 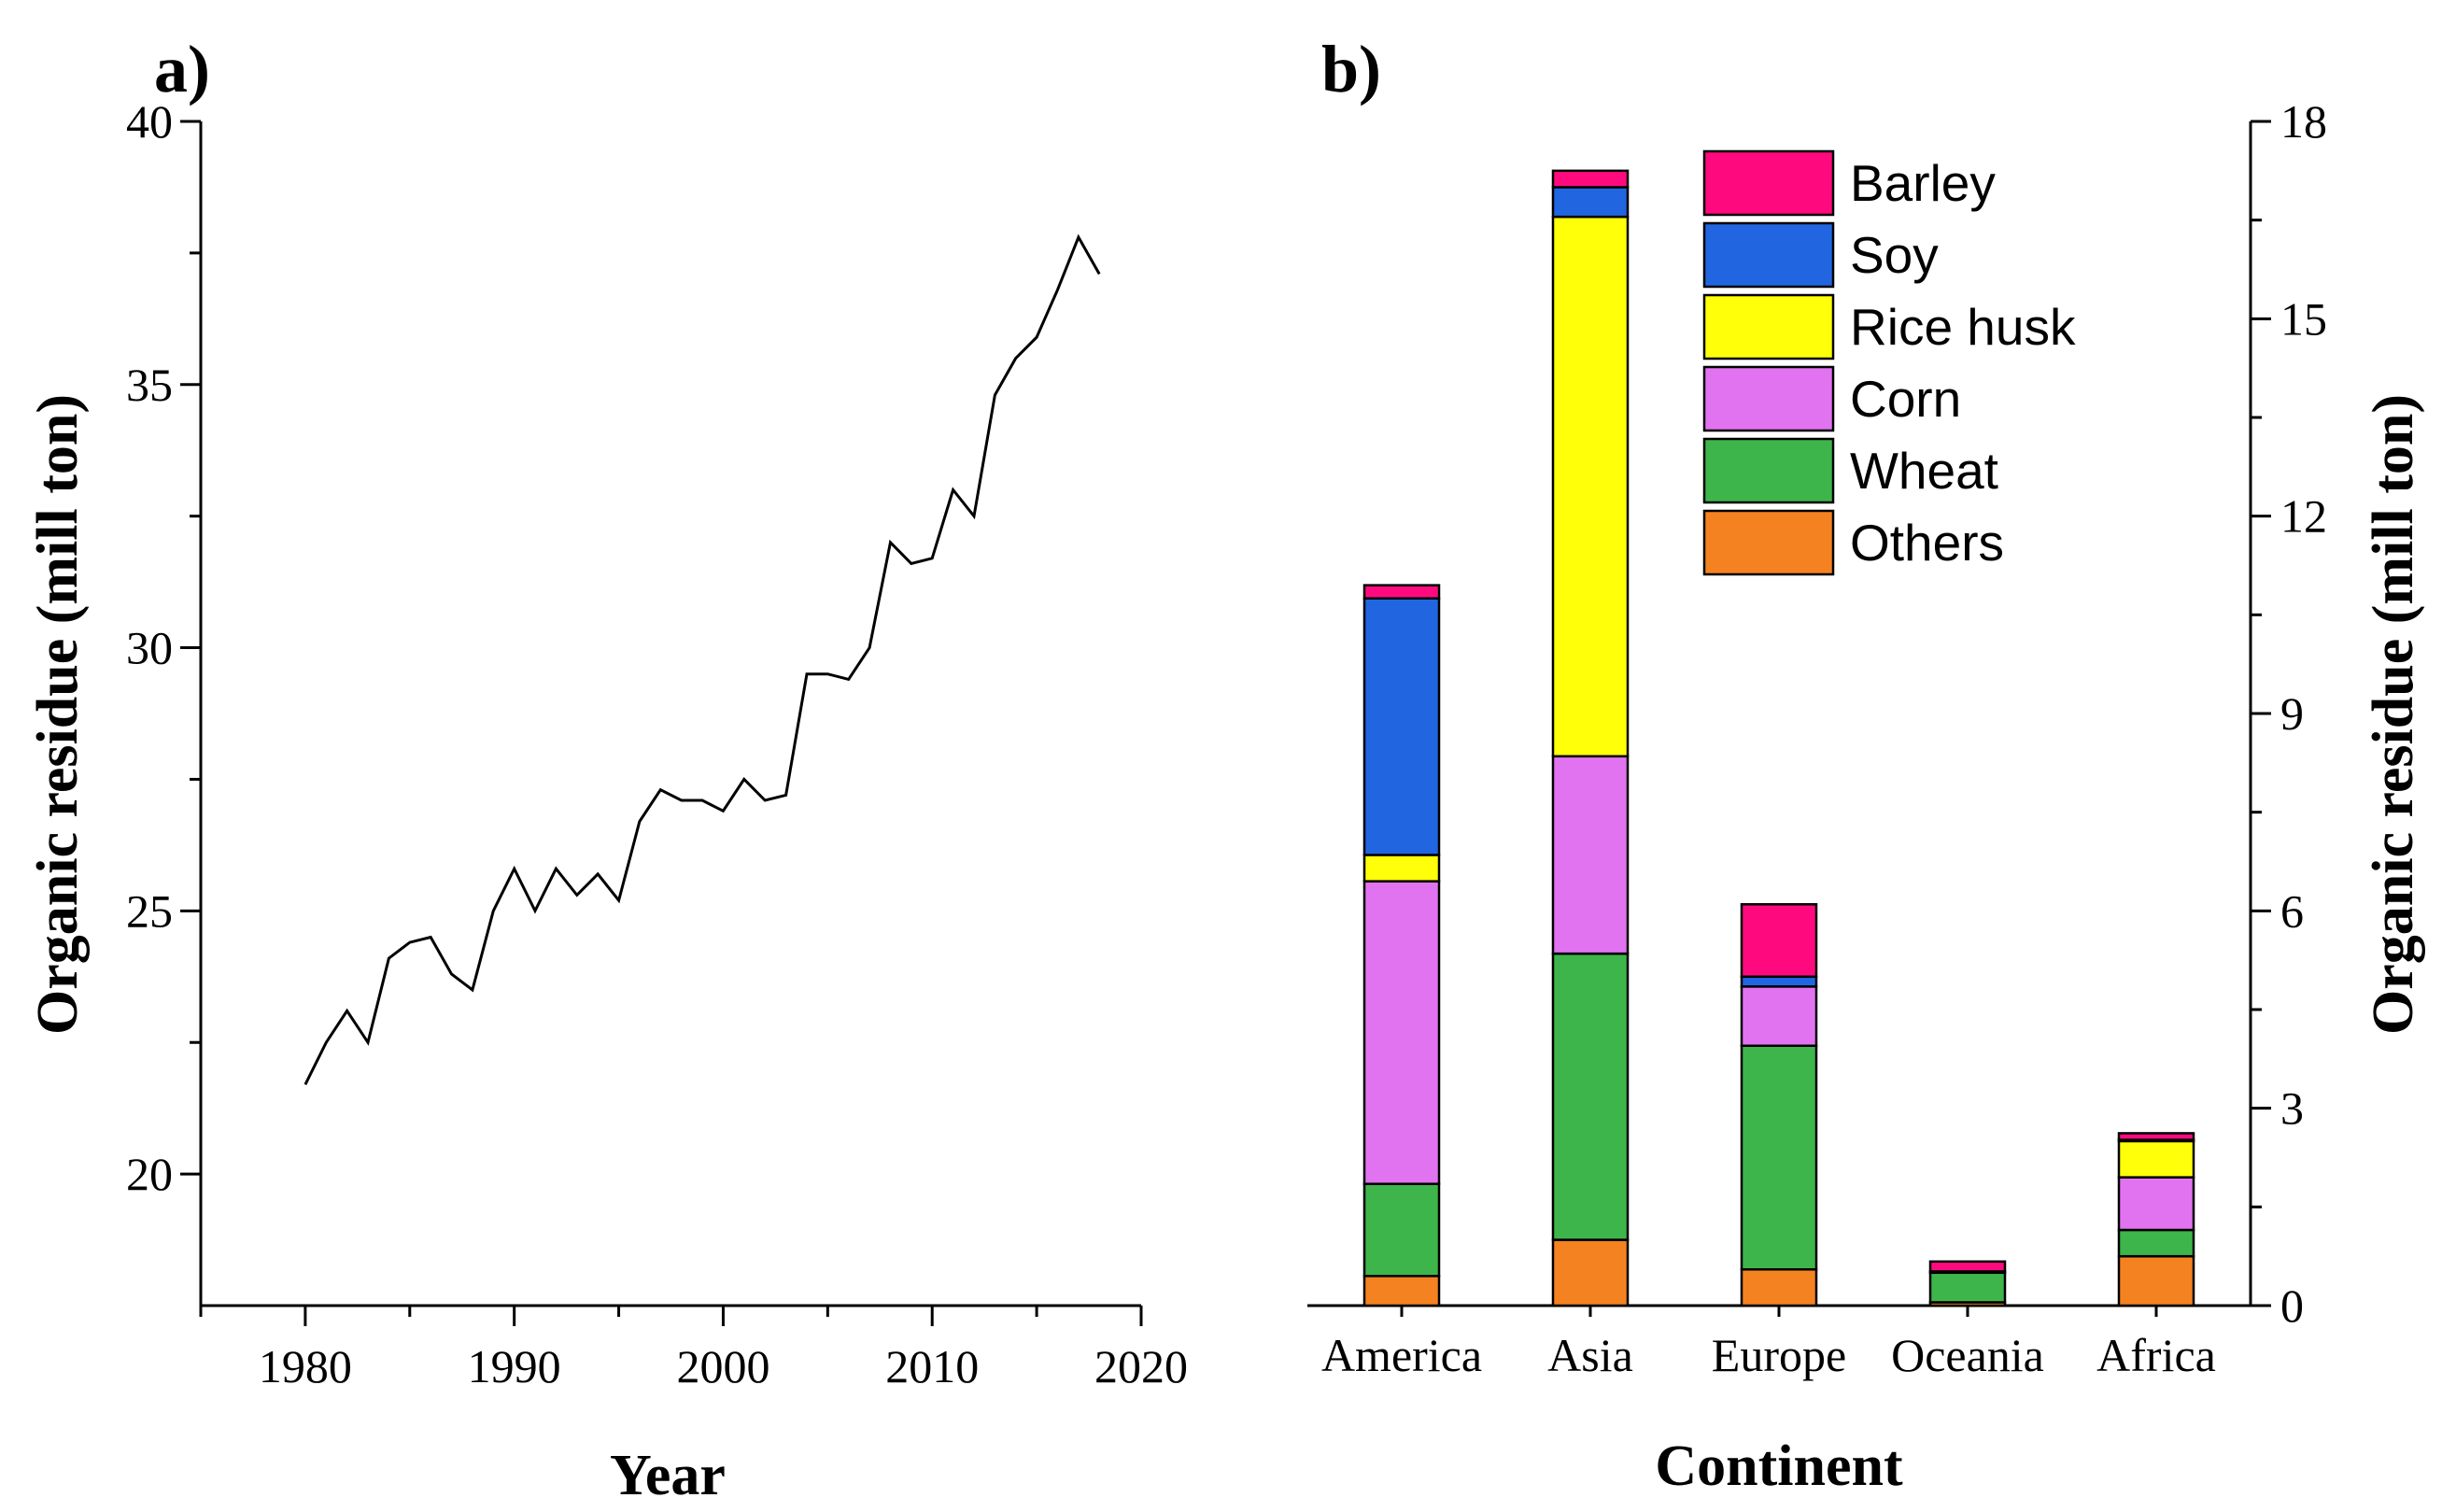 I want to click on x-tick-label: Europe, so click(x=1779, y=1355).